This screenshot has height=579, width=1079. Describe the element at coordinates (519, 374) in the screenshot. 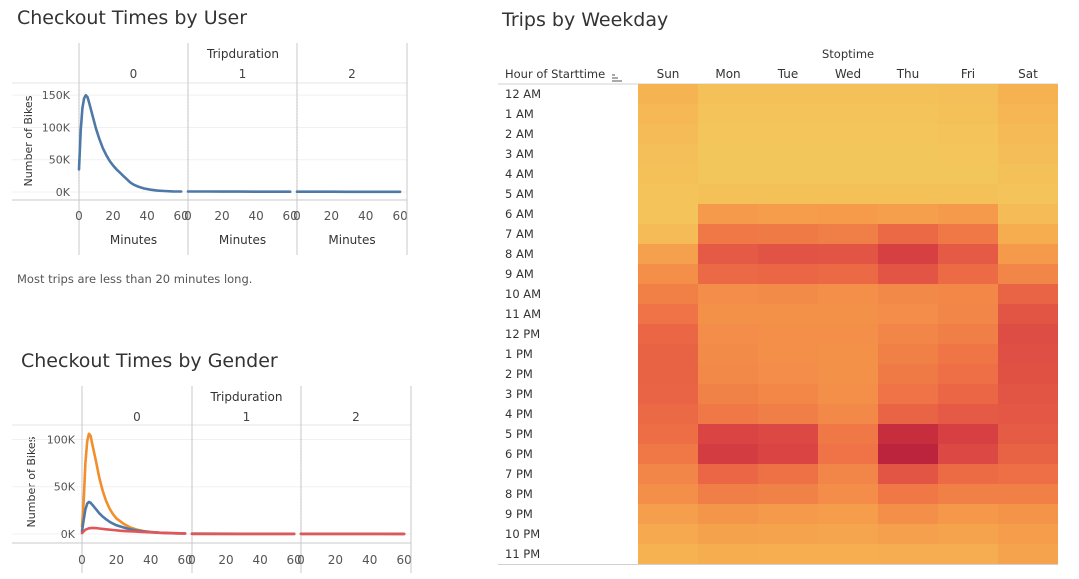

I see `row-label: 2 PM` at that location.